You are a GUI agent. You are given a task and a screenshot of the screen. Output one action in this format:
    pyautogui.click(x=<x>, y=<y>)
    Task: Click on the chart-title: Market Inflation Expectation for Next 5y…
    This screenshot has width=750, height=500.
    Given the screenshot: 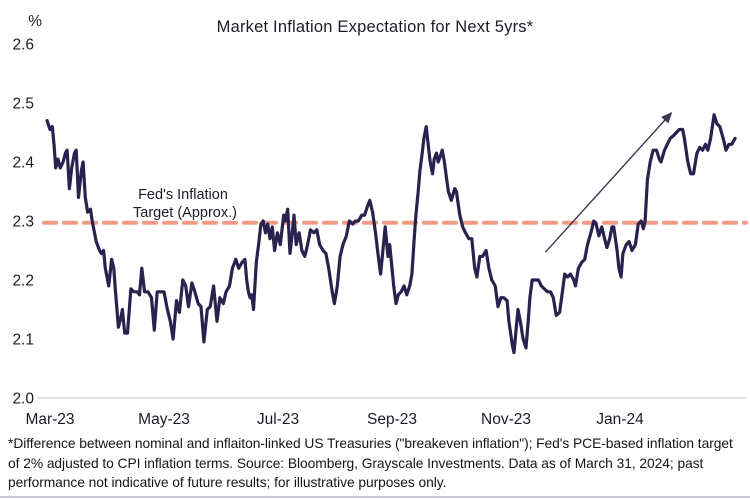 What is the action you would take?
    pyautogui.click(x=375, y=27)
    